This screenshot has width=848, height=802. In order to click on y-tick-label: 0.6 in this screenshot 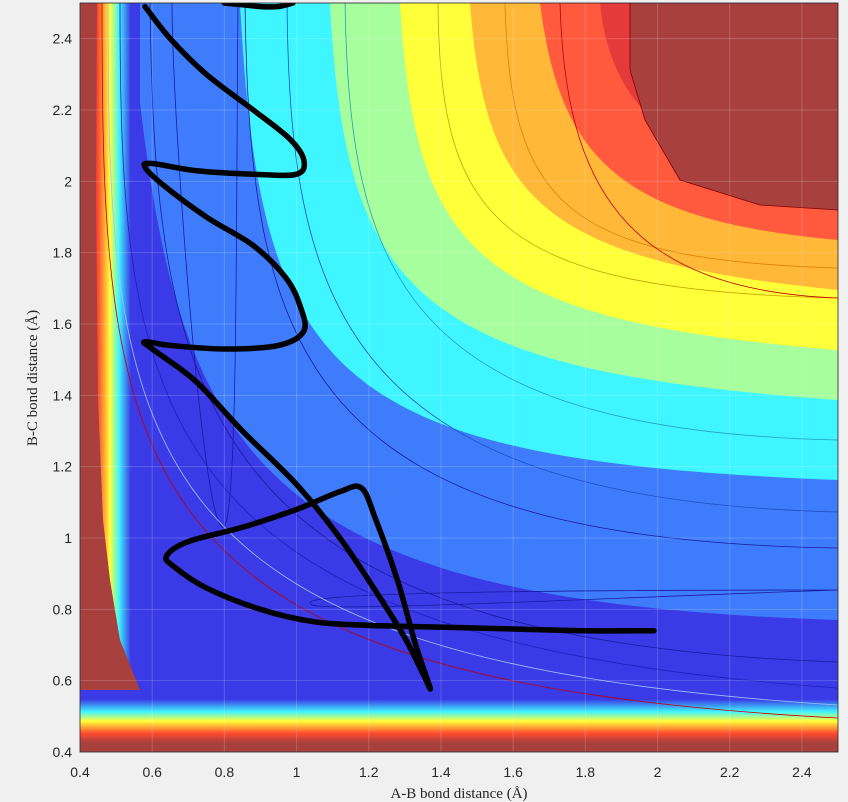, I will do `click(63, 681)`.